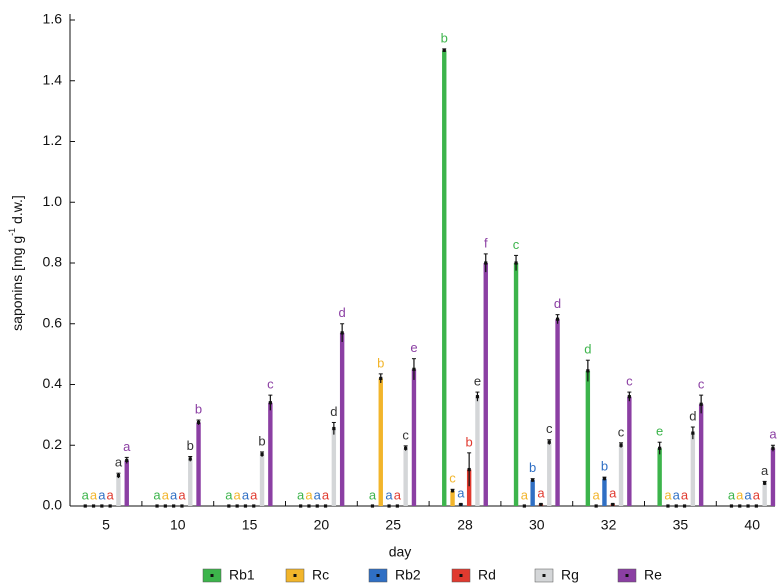 The height and width of the screenshot is (585, 777). What do you see at coordinates (53, 505) in the screenshot?
I see `y-tick-label: 0.0` at bounding box center [53, 505].